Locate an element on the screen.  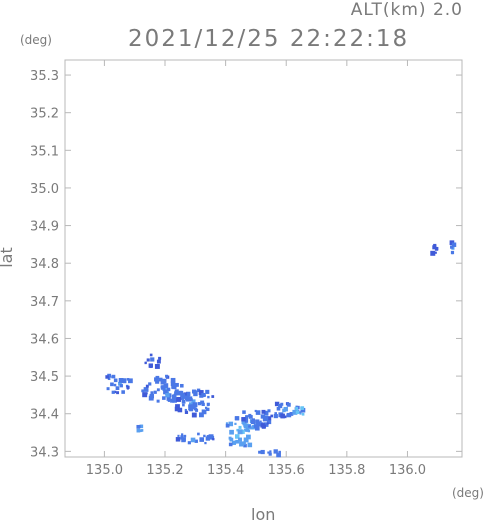
echo-region-east-tip is located at coordinates (298, 411).